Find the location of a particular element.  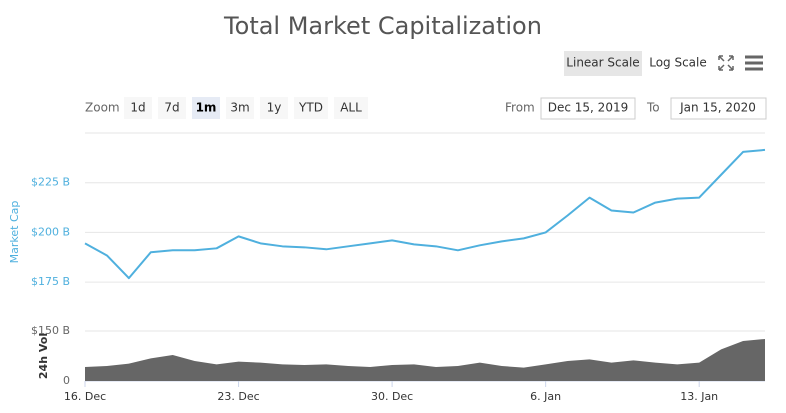

x-tick-label: 16. Dec is located at coordinates (85, 396).